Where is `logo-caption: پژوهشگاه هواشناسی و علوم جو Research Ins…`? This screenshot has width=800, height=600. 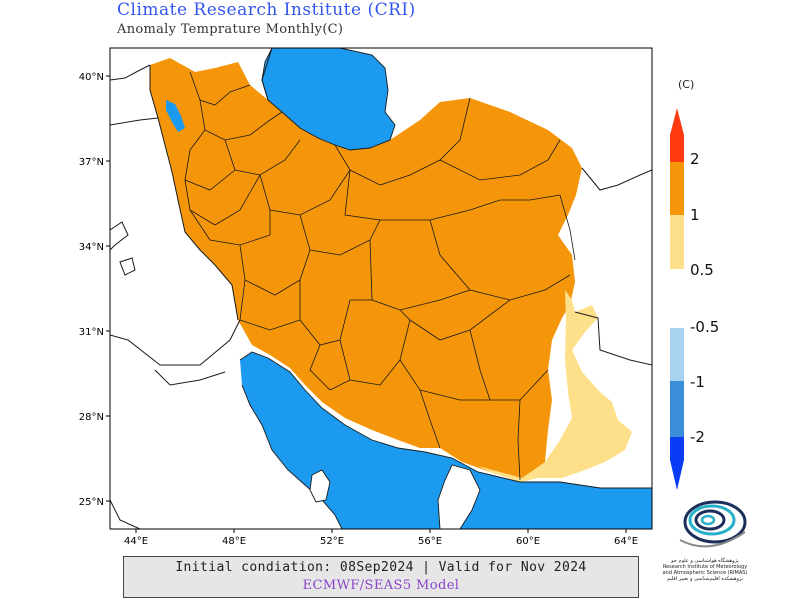 logo-caption: پژوهشگاه هواشناسی و علوم جو Research Ins… is located at coordinates (705, 570).